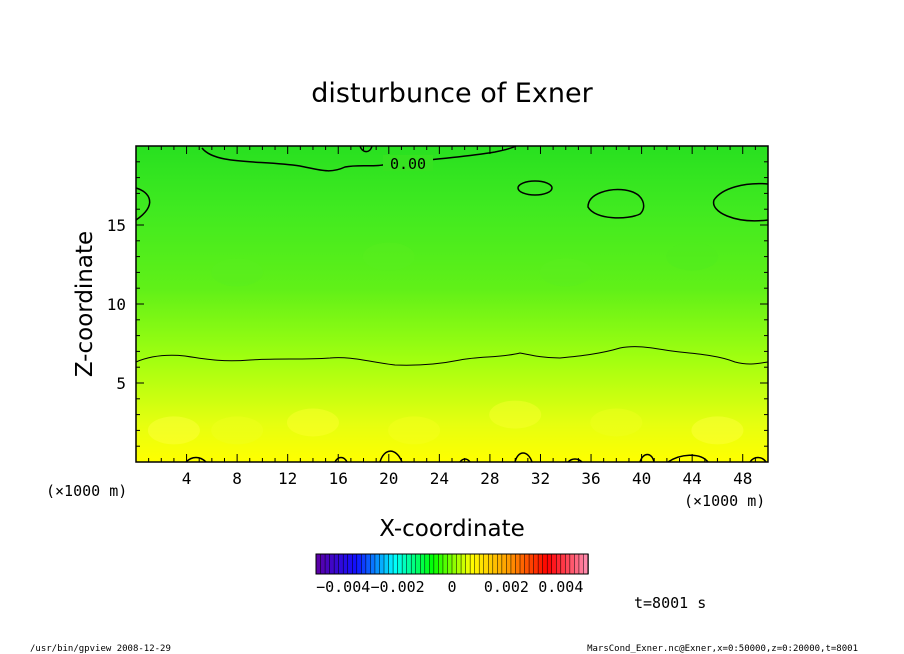 The image size is (904, 654). I want to click on colorbar-frame, so click(452, 564).